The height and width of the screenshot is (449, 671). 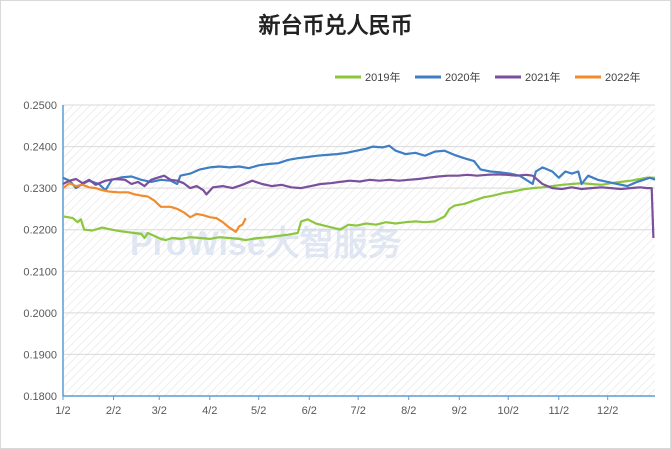 I want to click on y-tick-label: 0.2100, so click(x=40, y=272).